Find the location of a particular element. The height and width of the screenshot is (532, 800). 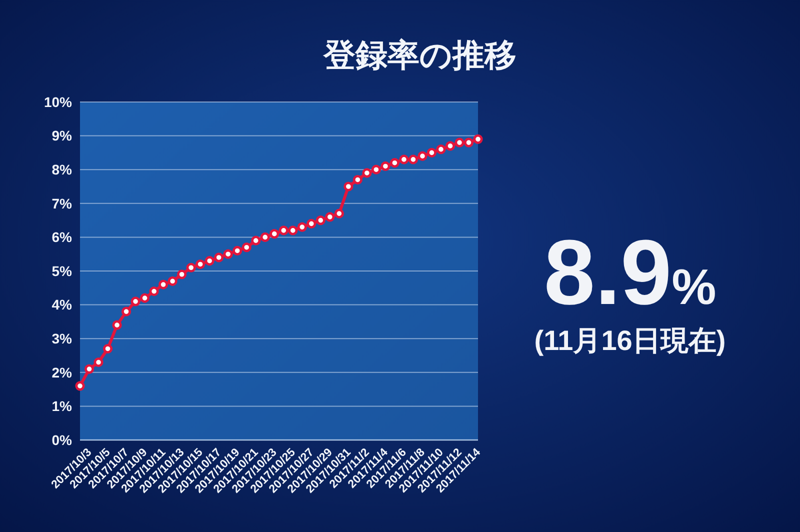

text: 8.9% is located at coordinates (630, 273).